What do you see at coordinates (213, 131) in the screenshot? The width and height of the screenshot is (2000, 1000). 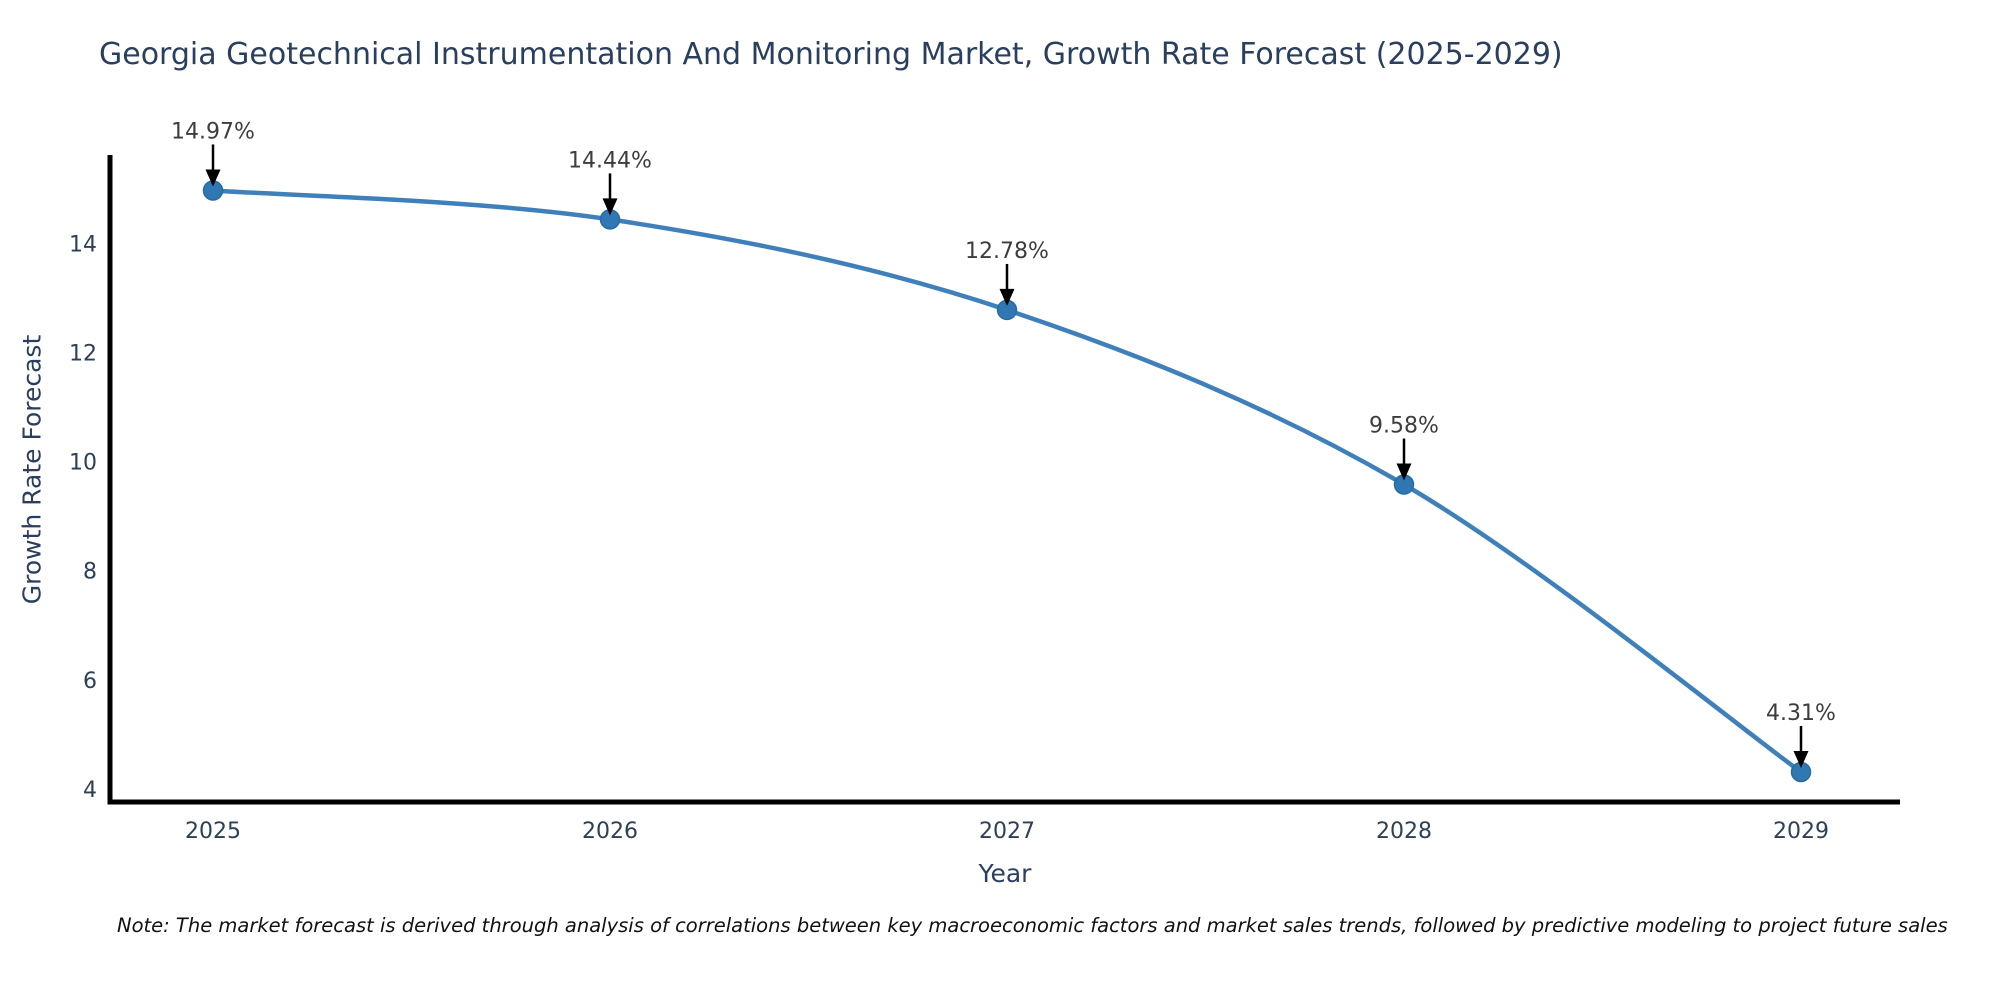 I see `annotation-label: 14.97%` at bounding box center [213, 131].